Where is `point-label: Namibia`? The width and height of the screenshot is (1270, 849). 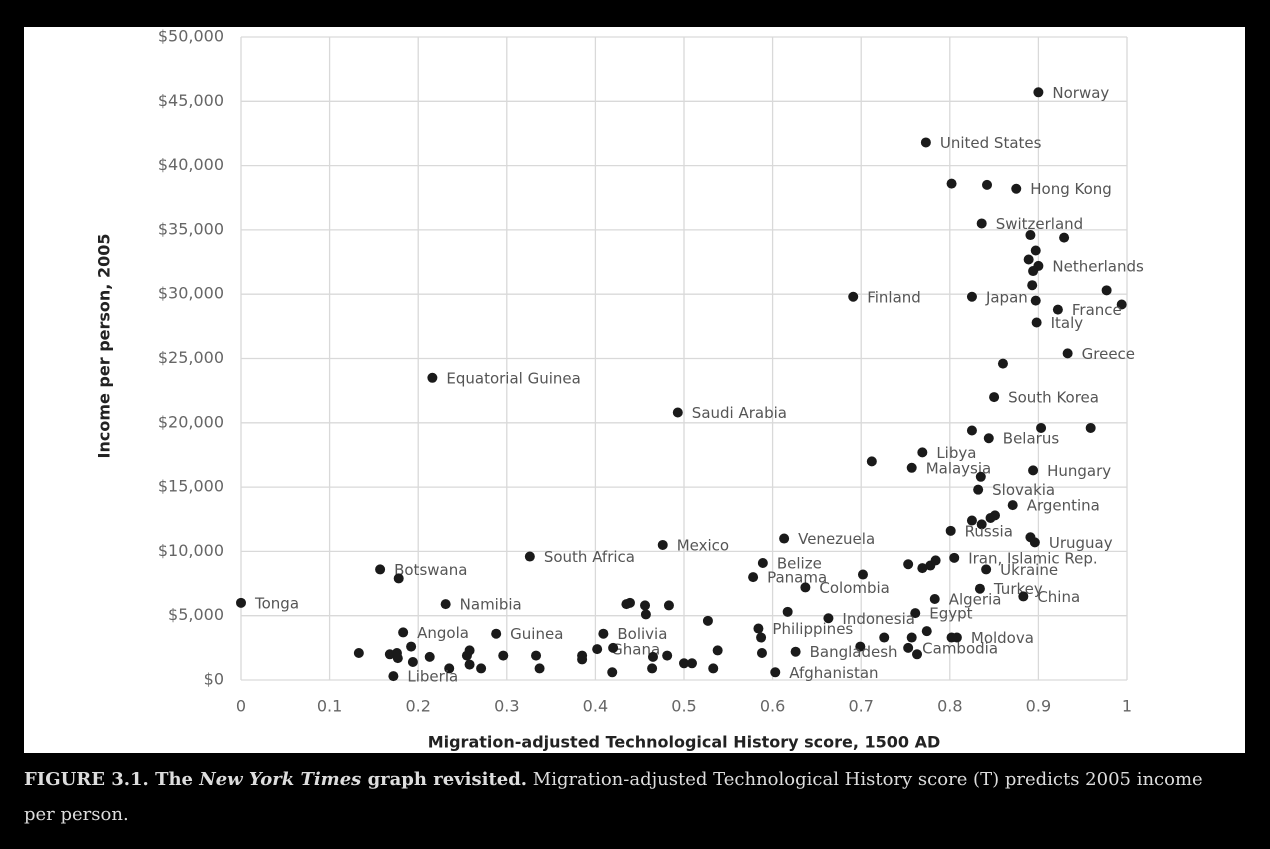 point-label: Namibia is located at coordinates (491, 605).